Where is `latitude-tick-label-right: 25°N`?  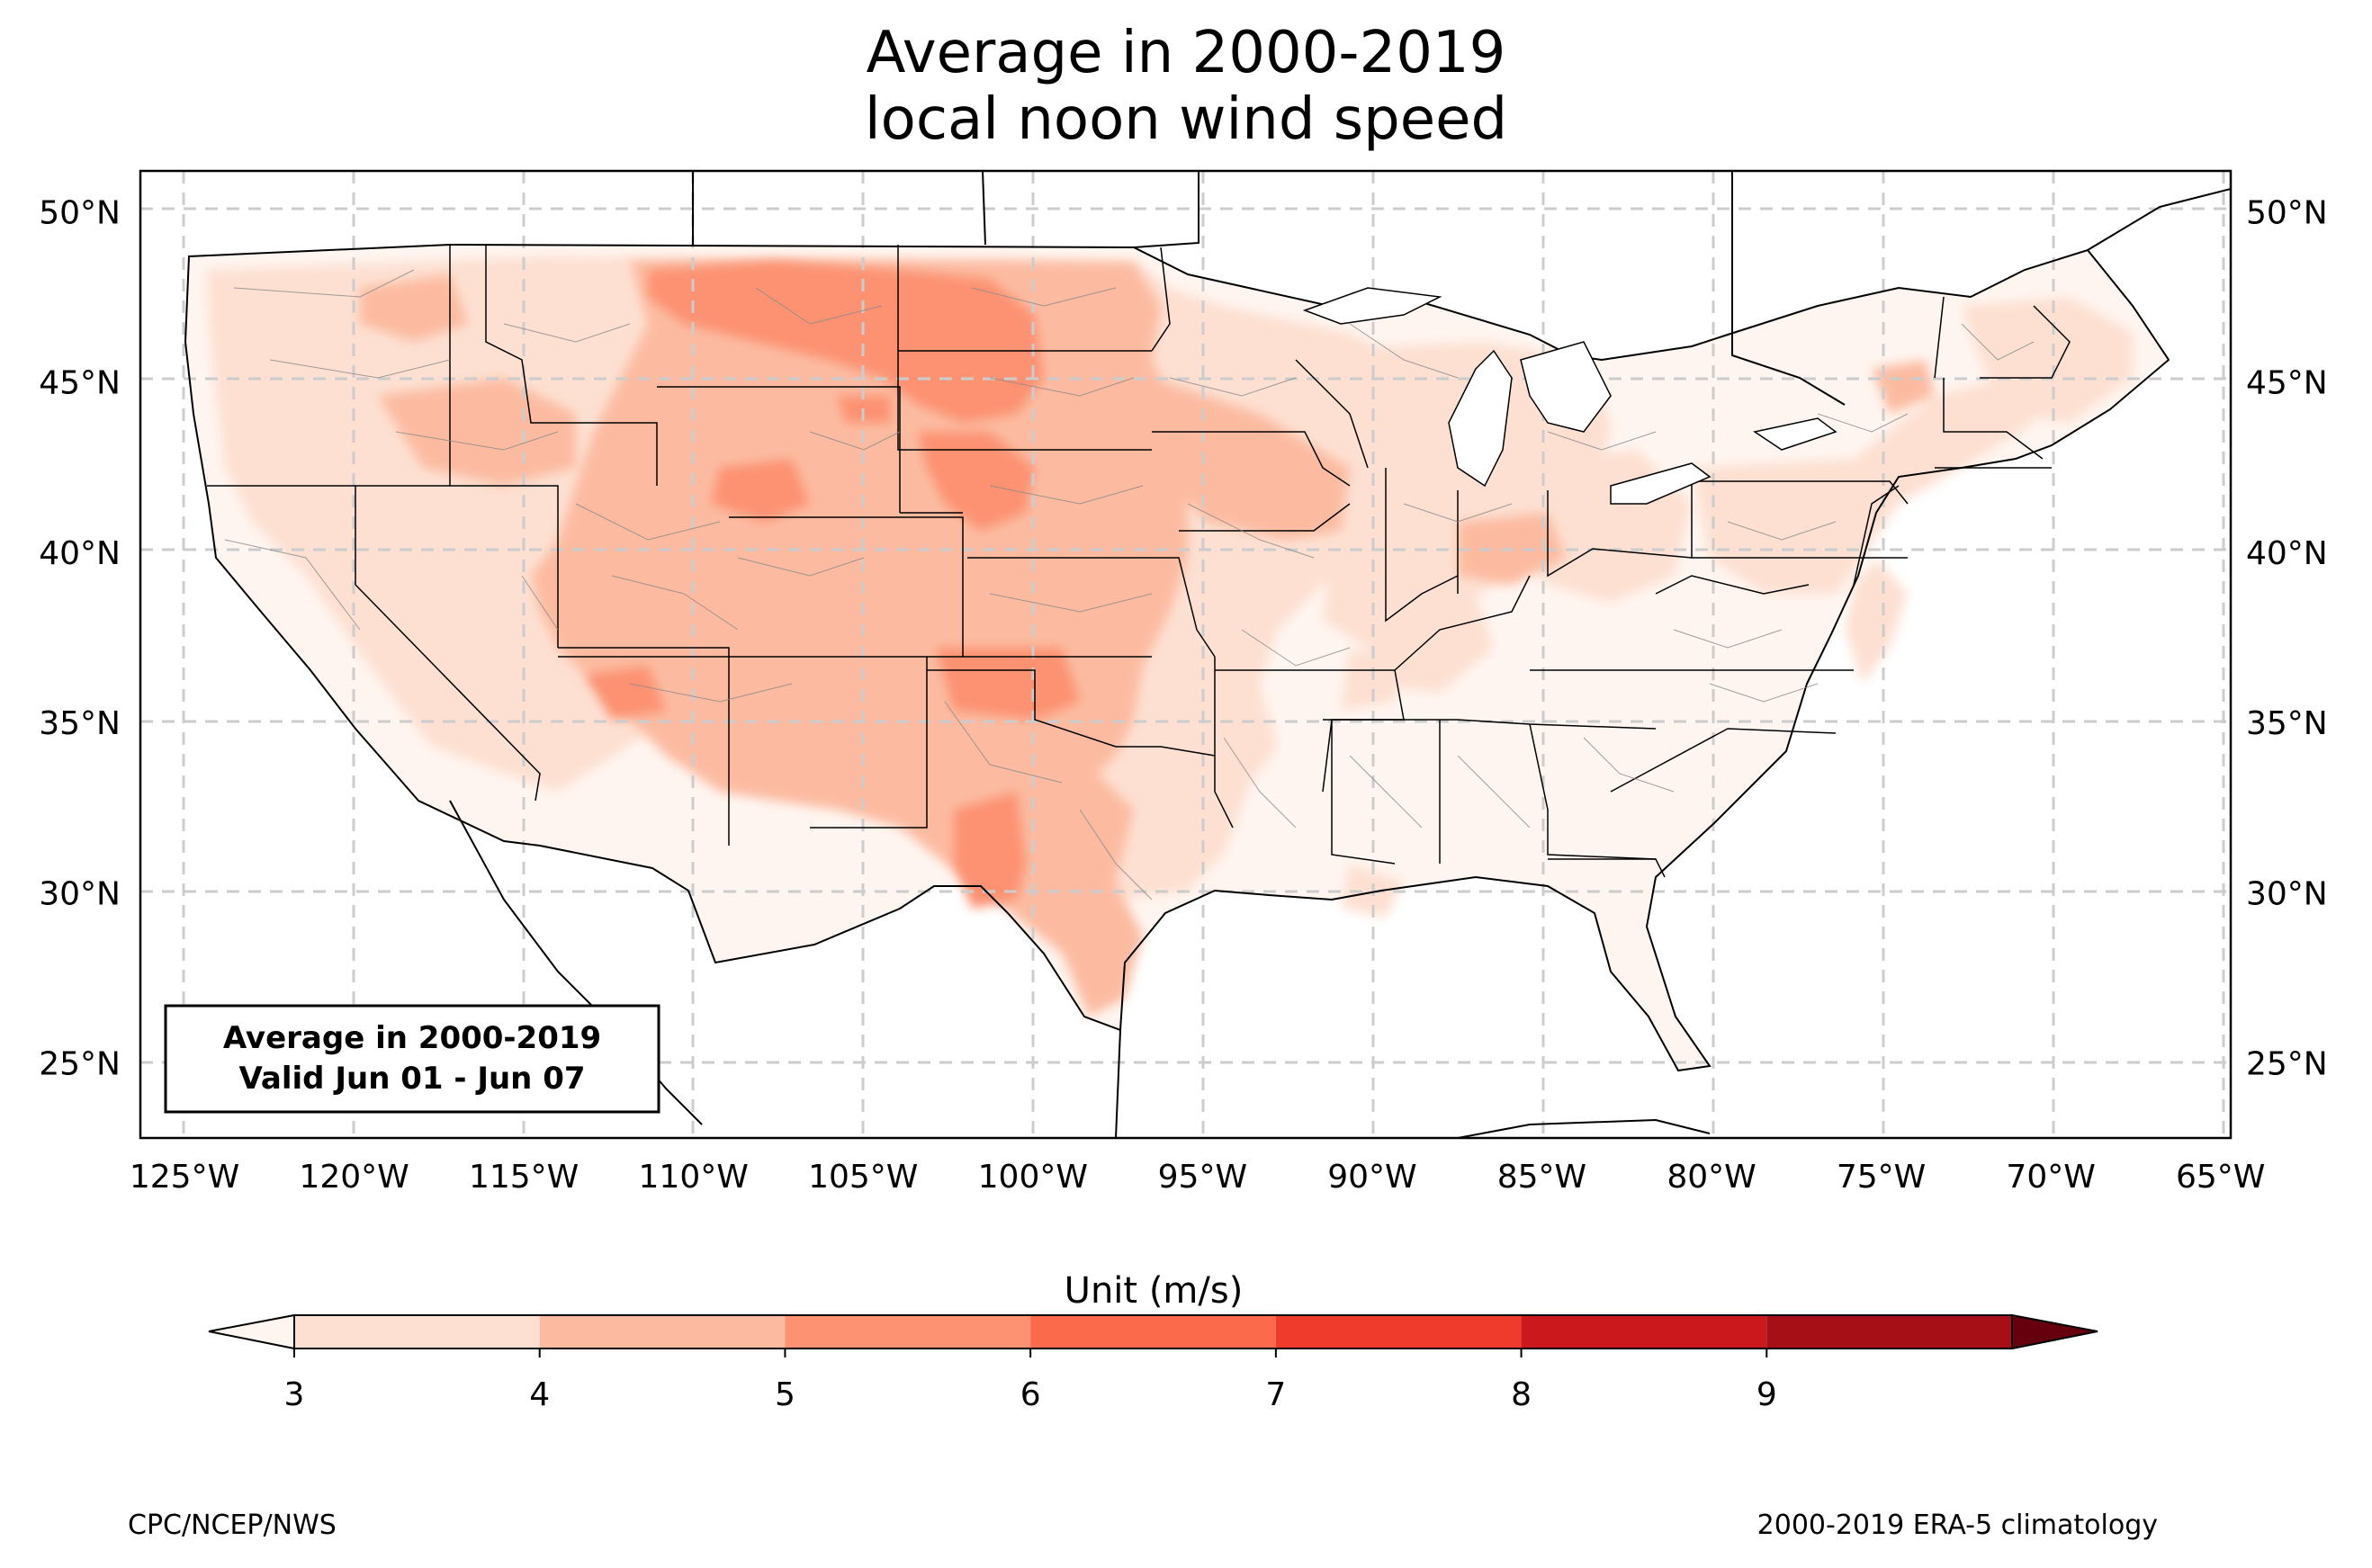
latitude-tick-label-right: 25°N is located at coordinates (2287, 1064).